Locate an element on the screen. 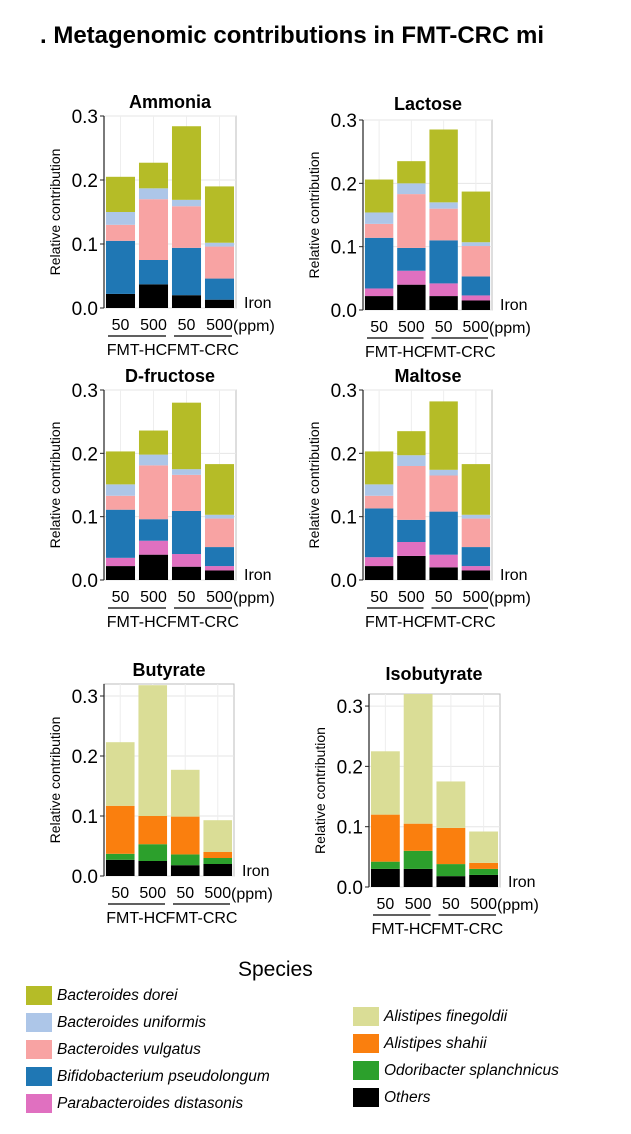 The image size is (631, 1134). legend-item: Alistipes shahii is located at coordinates (420, 1043).